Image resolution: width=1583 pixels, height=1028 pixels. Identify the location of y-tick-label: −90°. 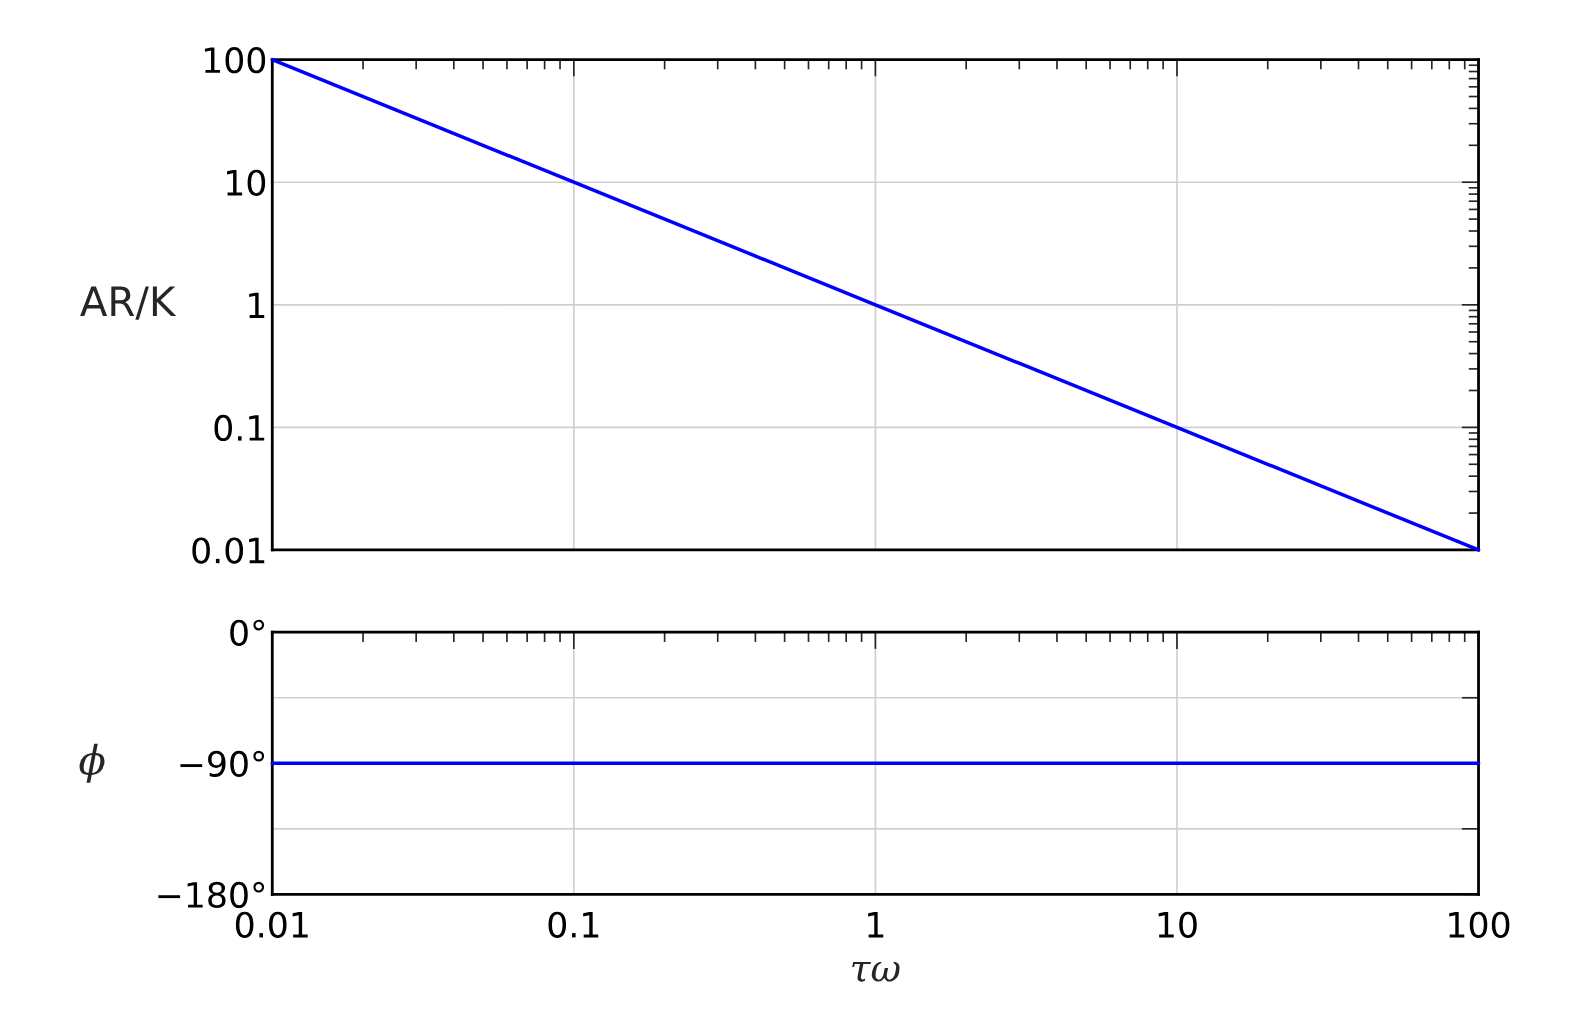
(222, 763).